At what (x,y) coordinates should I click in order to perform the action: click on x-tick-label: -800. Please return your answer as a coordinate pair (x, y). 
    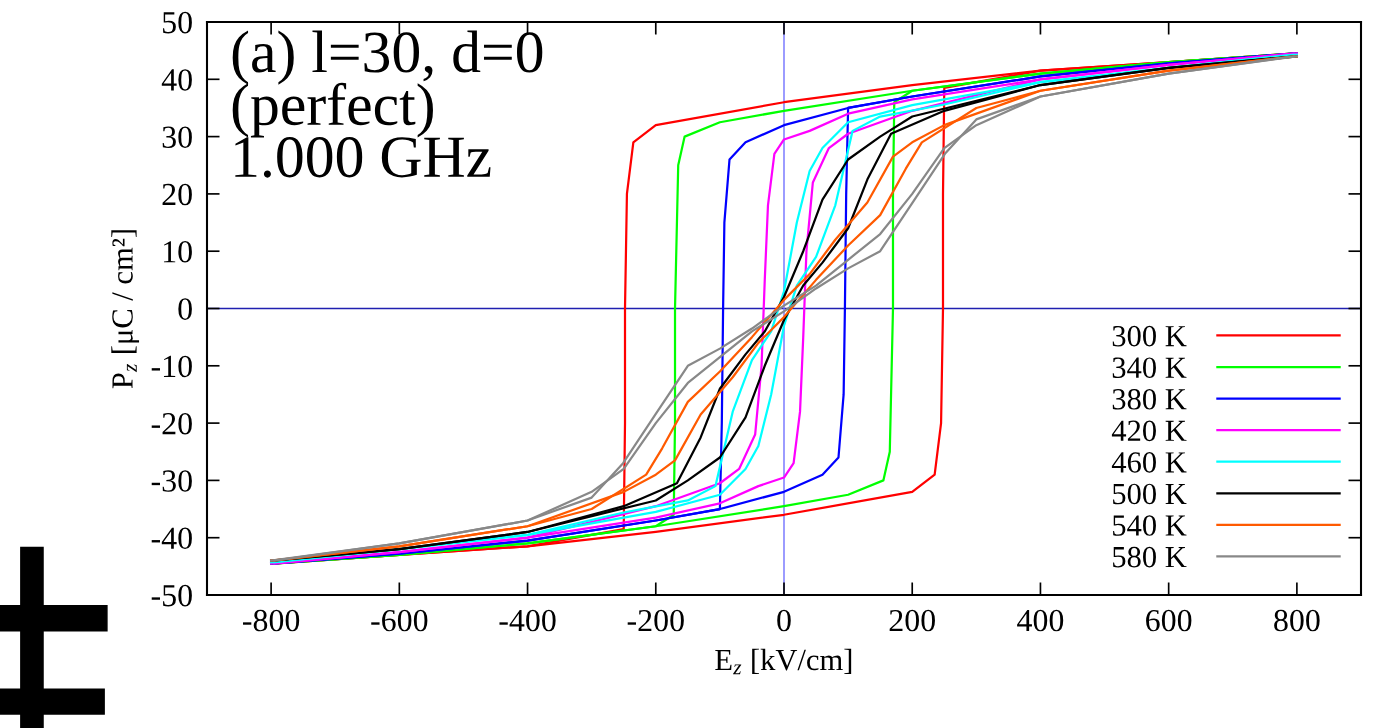
    Looking at the image, I should click on (271, 620).